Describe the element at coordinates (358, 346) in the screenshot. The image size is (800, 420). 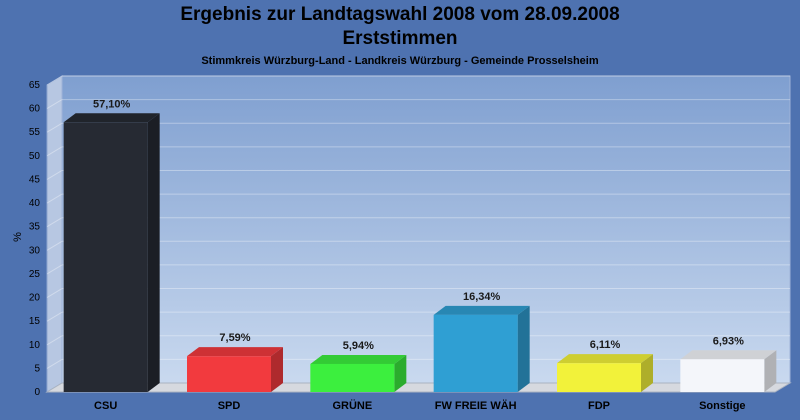
I see `data-label: 5,94%` at that location.